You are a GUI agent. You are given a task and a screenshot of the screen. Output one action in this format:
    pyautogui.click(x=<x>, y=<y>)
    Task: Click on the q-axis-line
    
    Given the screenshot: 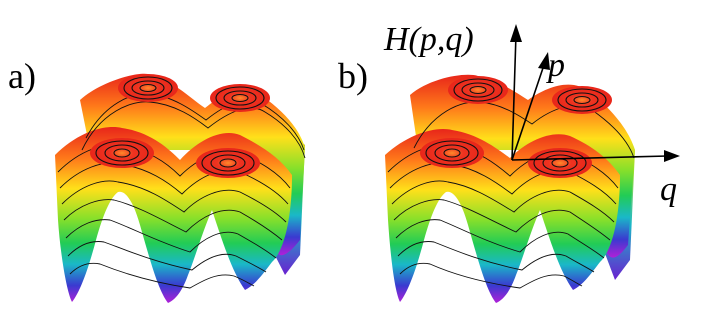 What is the action you would take?
    pyautogui.click(x=590, y=158)
    